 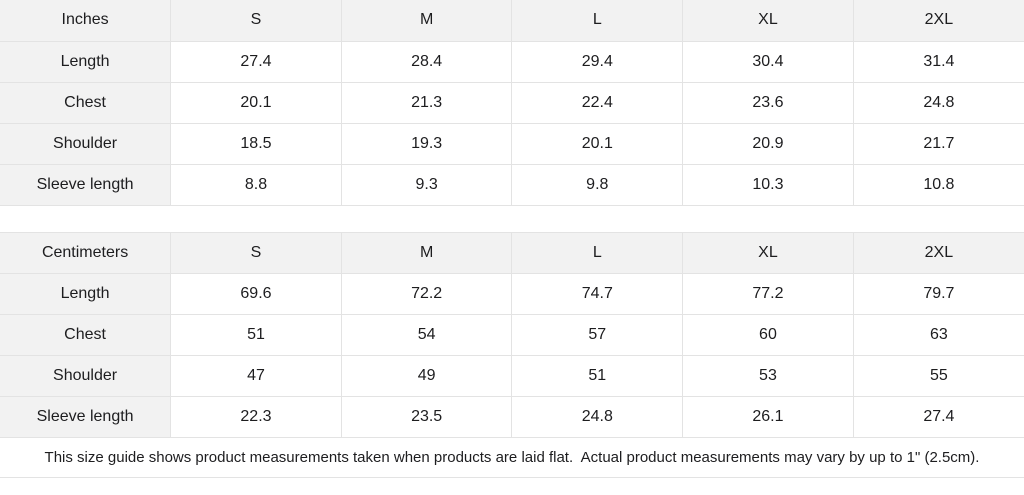 I want to click on table-row-length: Length 27.4 28.4 29.4 30.4 31.4, so click(x=512, y=61).